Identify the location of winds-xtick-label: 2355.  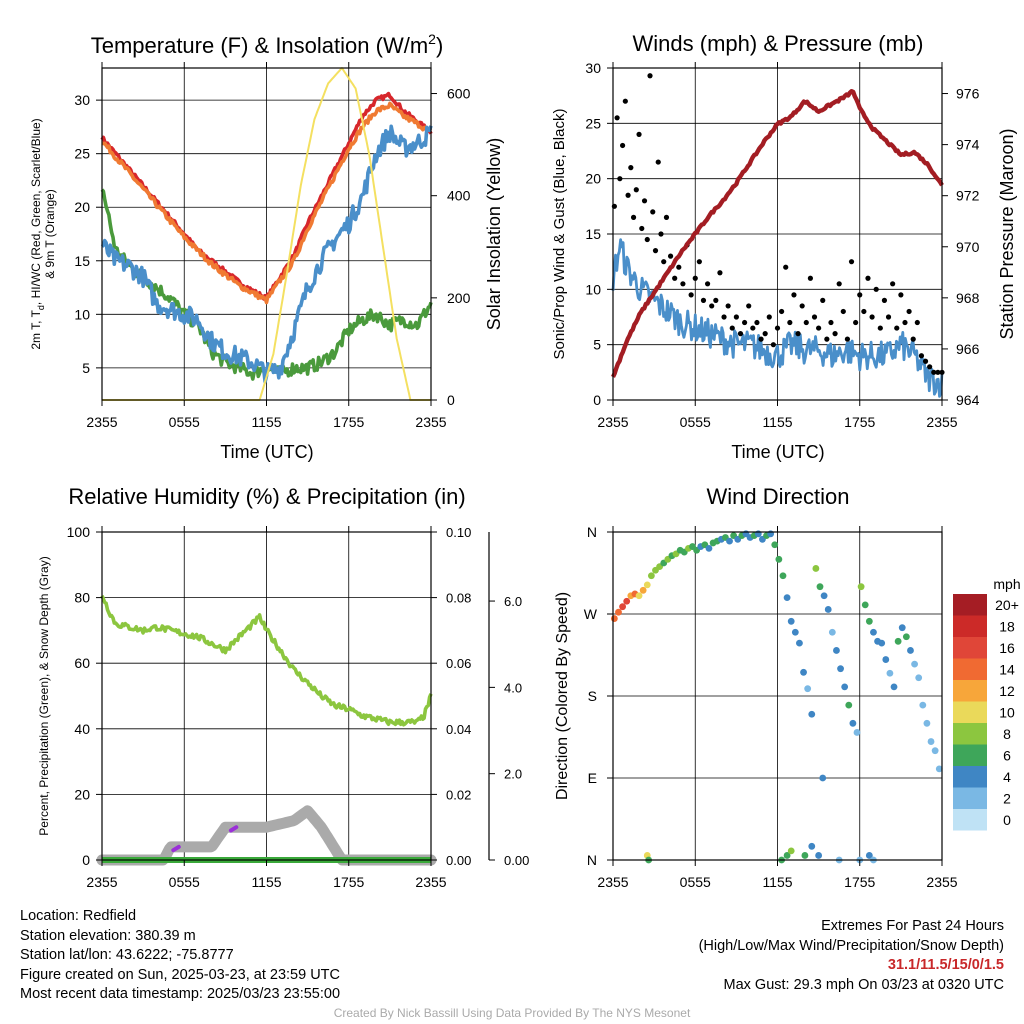
(941, 422).